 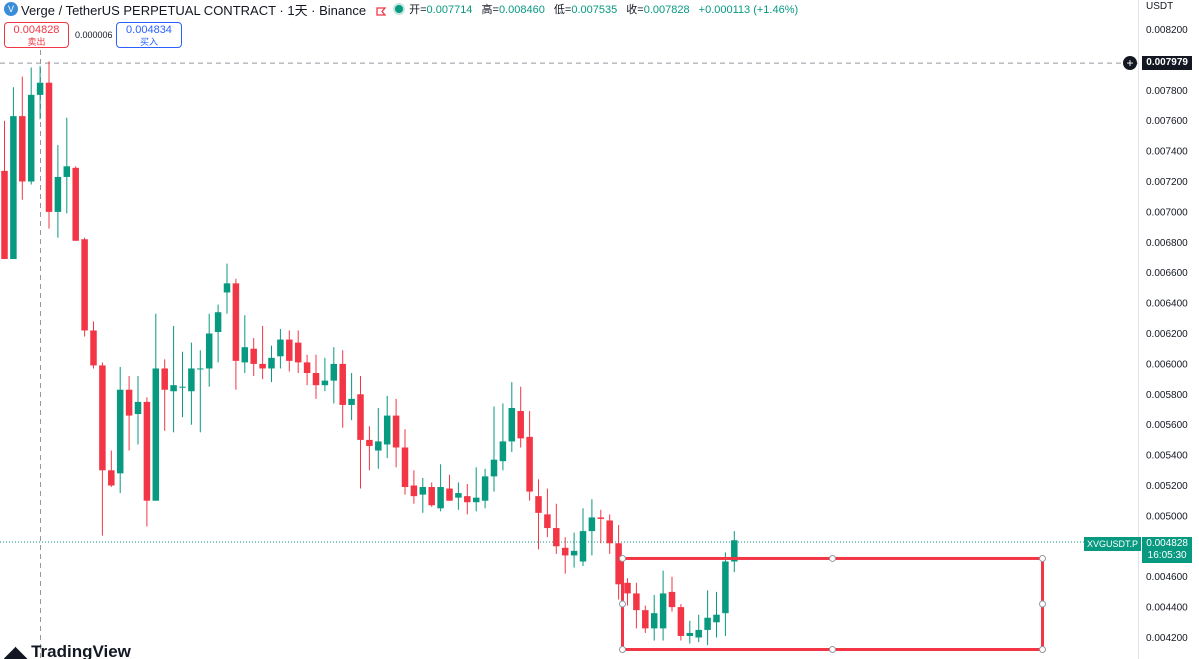 I want to click on y-tick-label: 0.005000, so click(x=1167, y=516).